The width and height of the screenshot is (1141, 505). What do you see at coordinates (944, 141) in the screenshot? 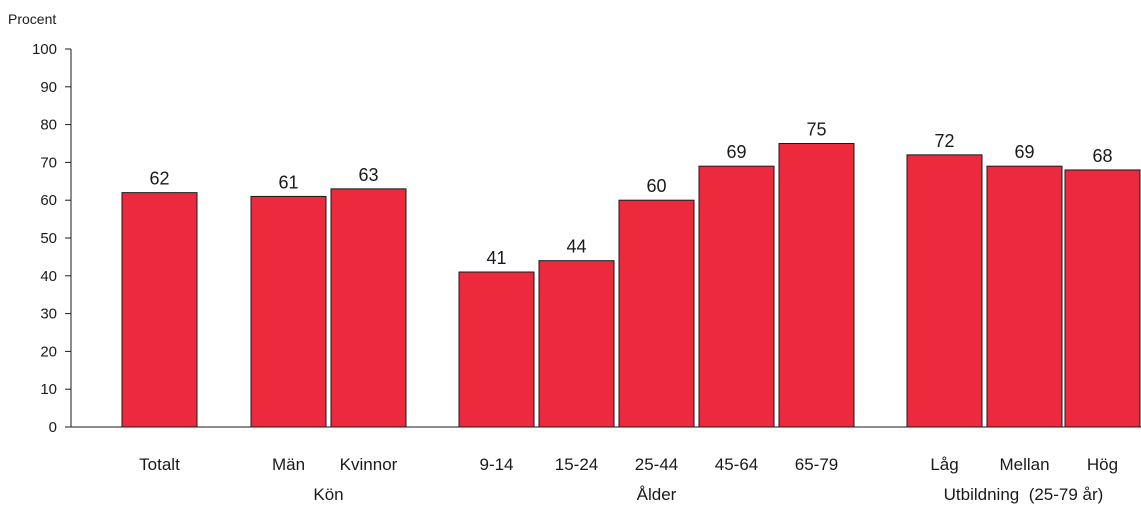
I see `data-label: 72` at bounding box center [944, 141].